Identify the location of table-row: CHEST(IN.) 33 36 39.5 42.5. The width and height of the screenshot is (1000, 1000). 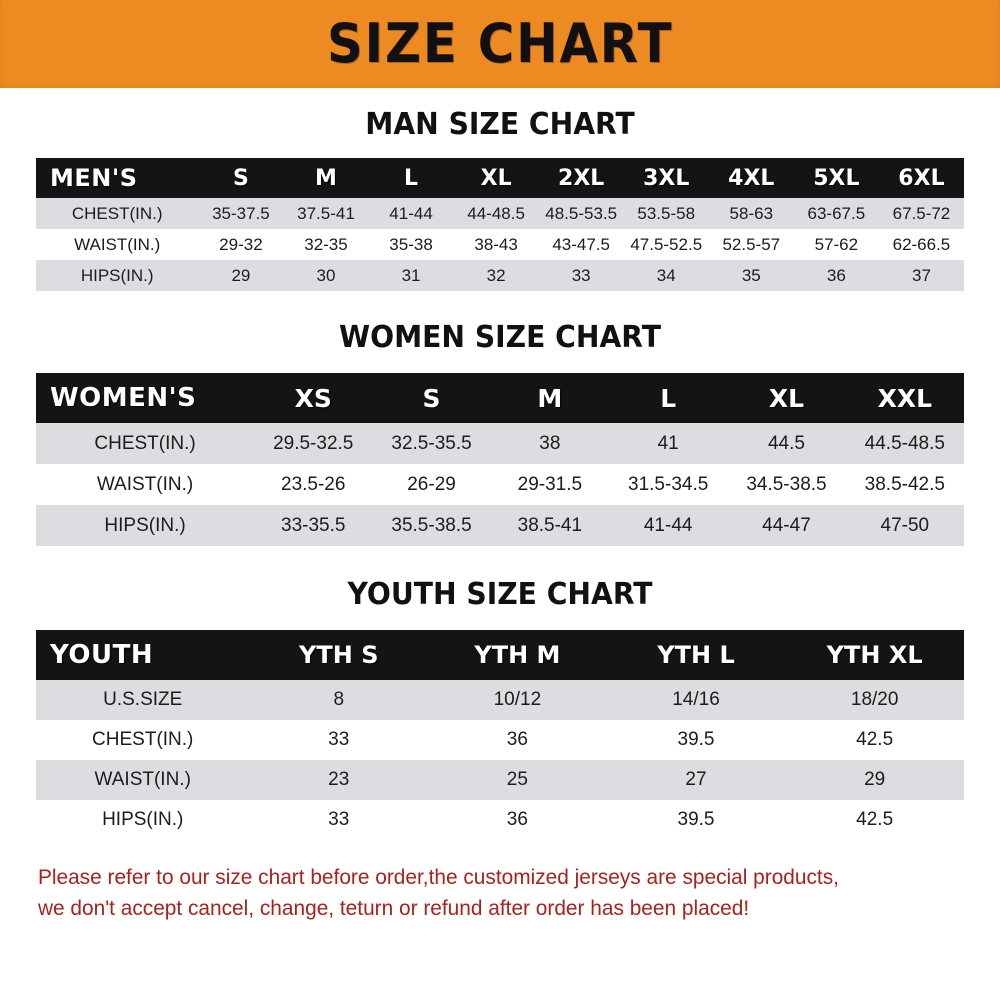
(500, 740).